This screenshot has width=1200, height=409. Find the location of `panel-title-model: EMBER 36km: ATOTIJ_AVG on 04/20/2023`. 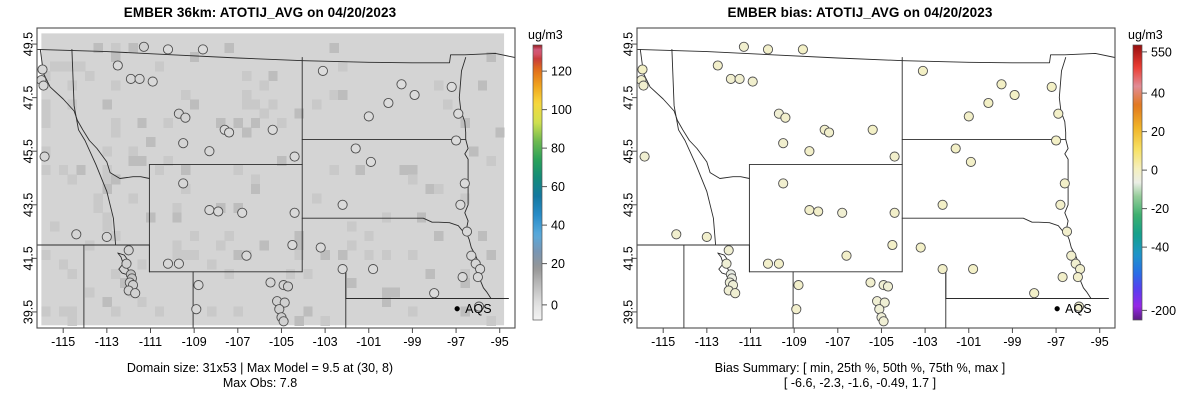

panel-title-model: EMBER 36km: ATOTIJ_AVG on 04/20/2023 is located at coordinates (260, 12).